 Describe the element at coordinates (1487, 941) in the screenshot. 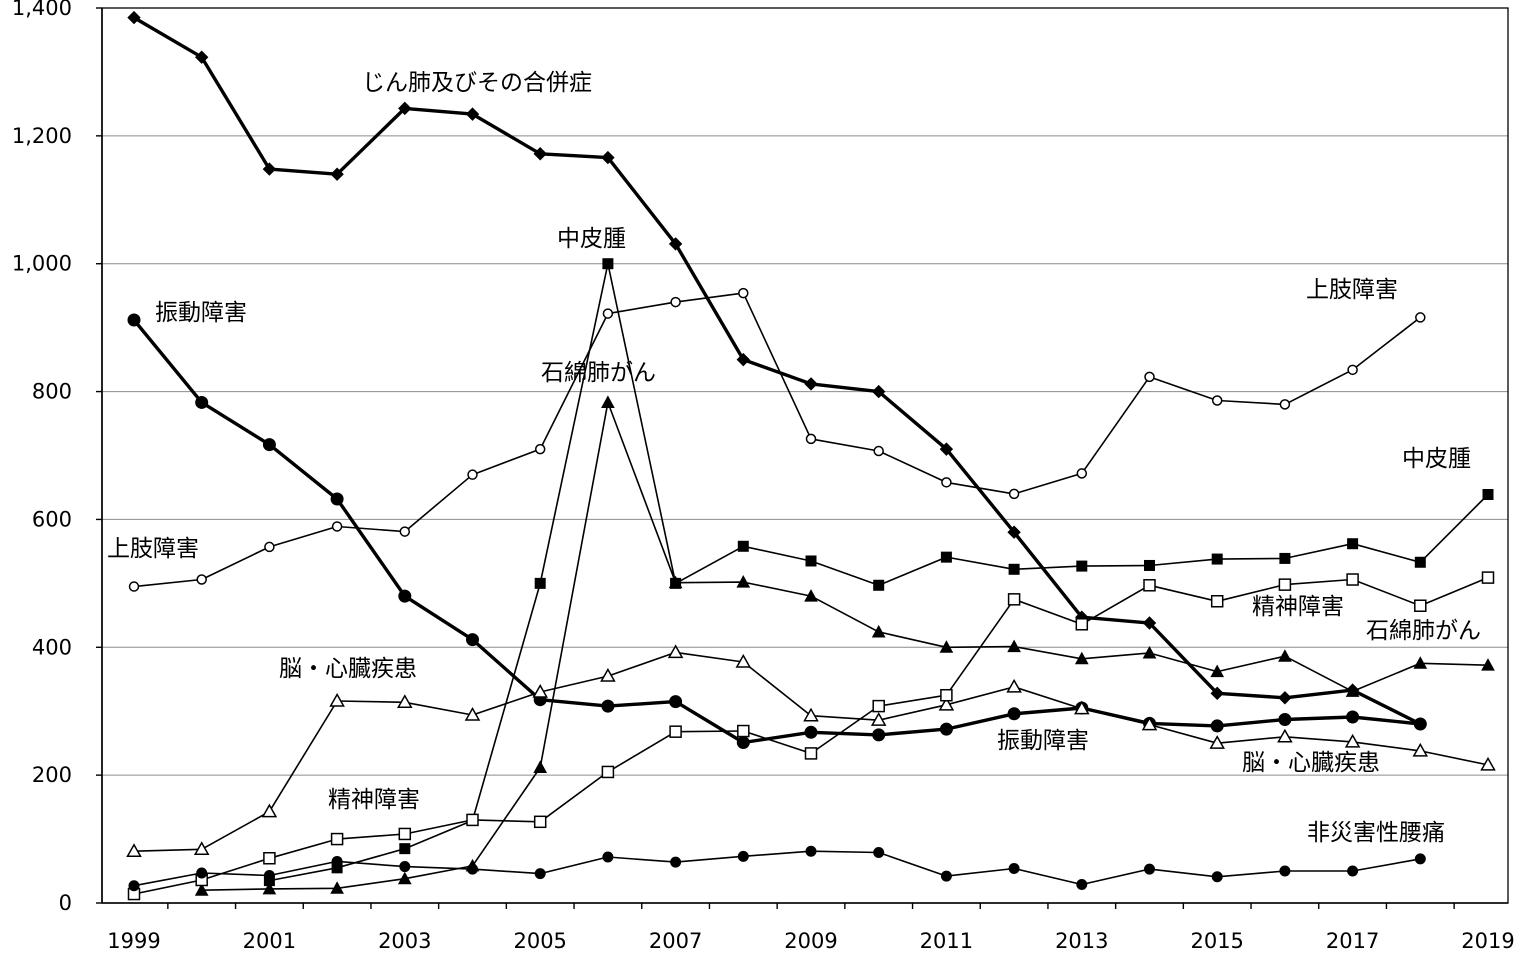

I see `x-tick-label: 2019` at that location.